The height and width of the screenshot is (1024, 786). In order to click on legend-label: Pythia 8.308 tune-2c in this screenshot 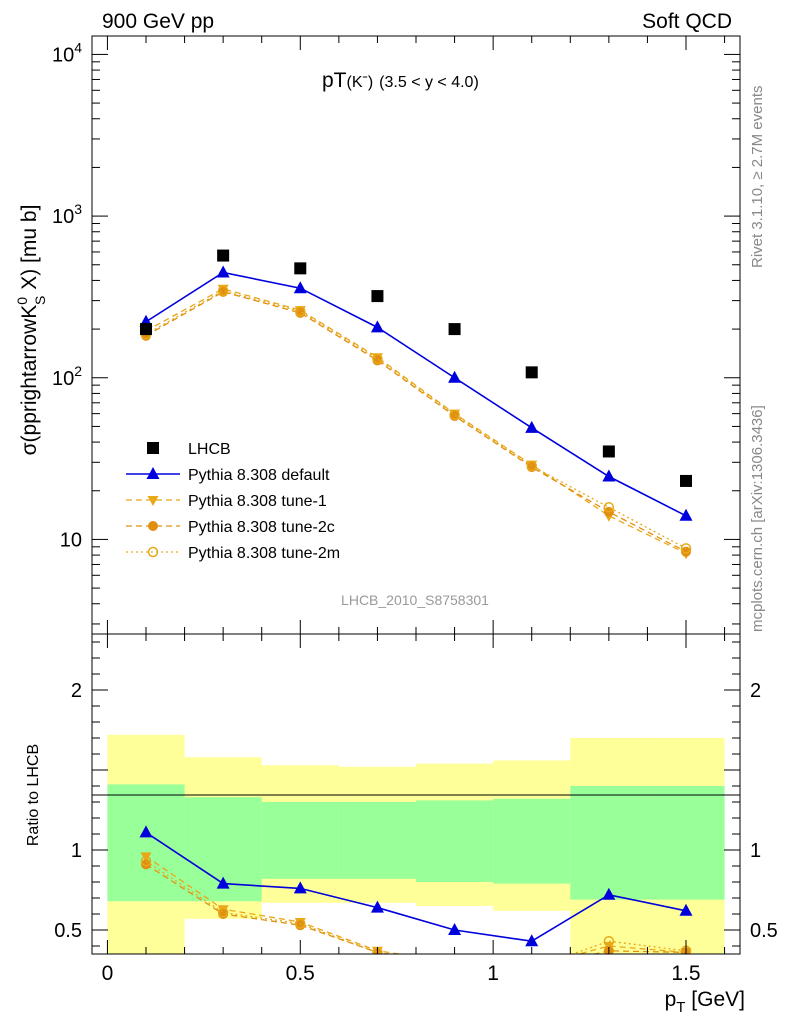, I will do `click(261, 527)`.